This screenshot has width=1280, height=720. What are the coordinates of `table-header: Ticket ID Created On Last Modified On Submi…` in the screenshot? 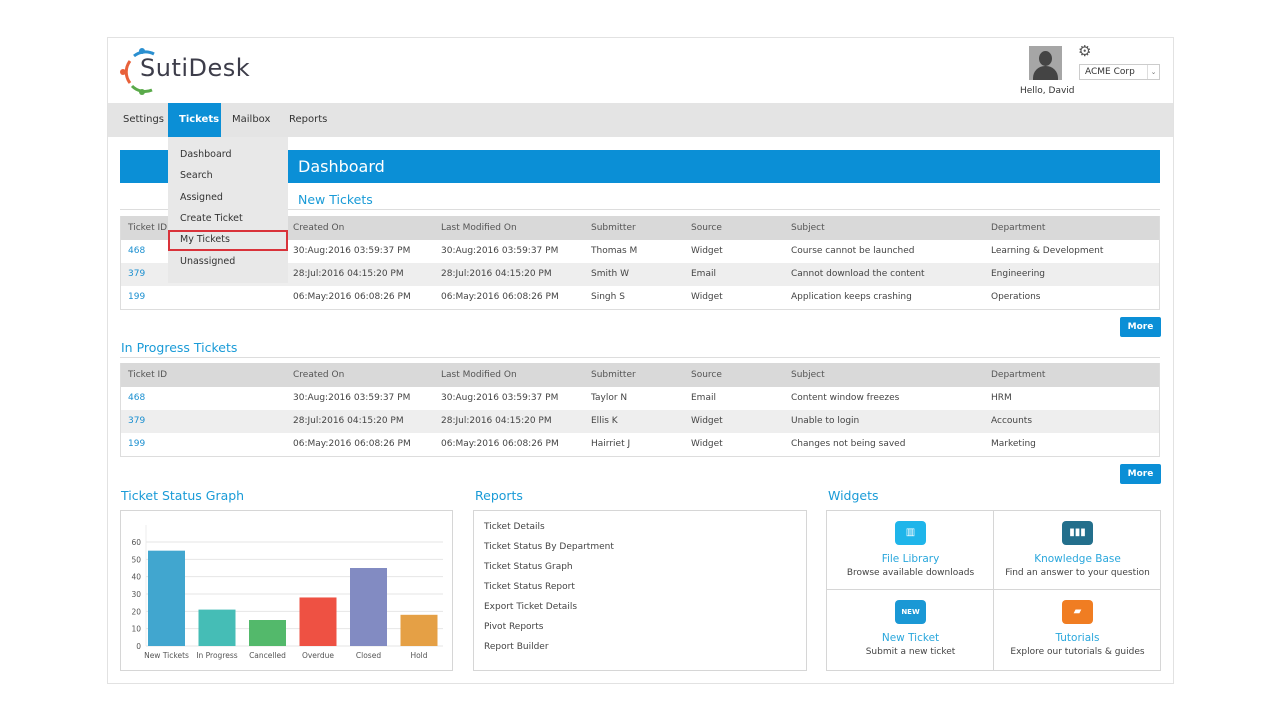 It's located at (640, 228).